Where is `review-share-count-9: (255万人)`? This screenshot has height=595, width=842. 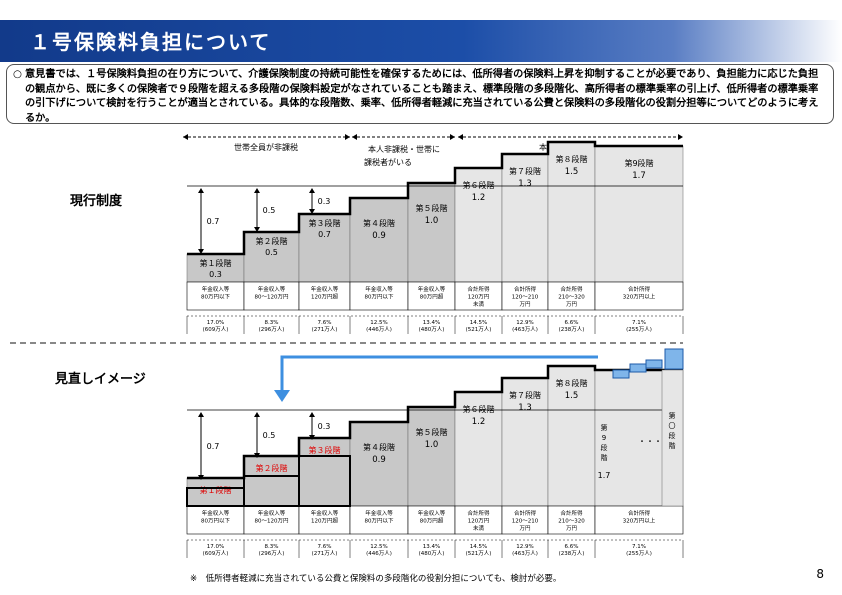 review-share-count-9: (255万人) is located at coordinates (639, 553).